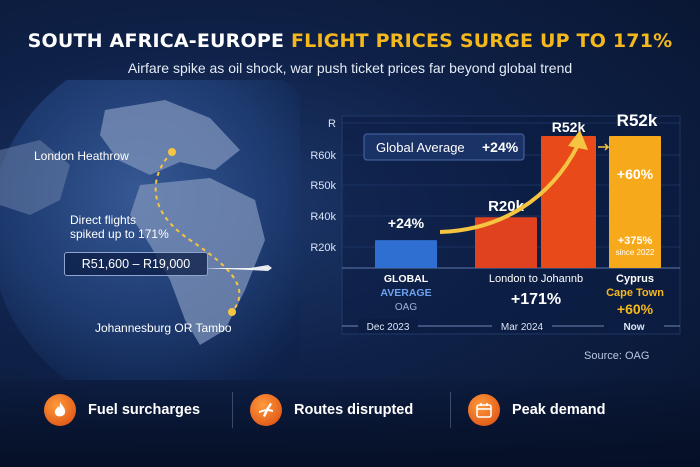 The width and height of the screenshot is (700, 467). Describe the element at coordinates (332, 124) in the screenshot. I see `y-tick-label: R` at that location.